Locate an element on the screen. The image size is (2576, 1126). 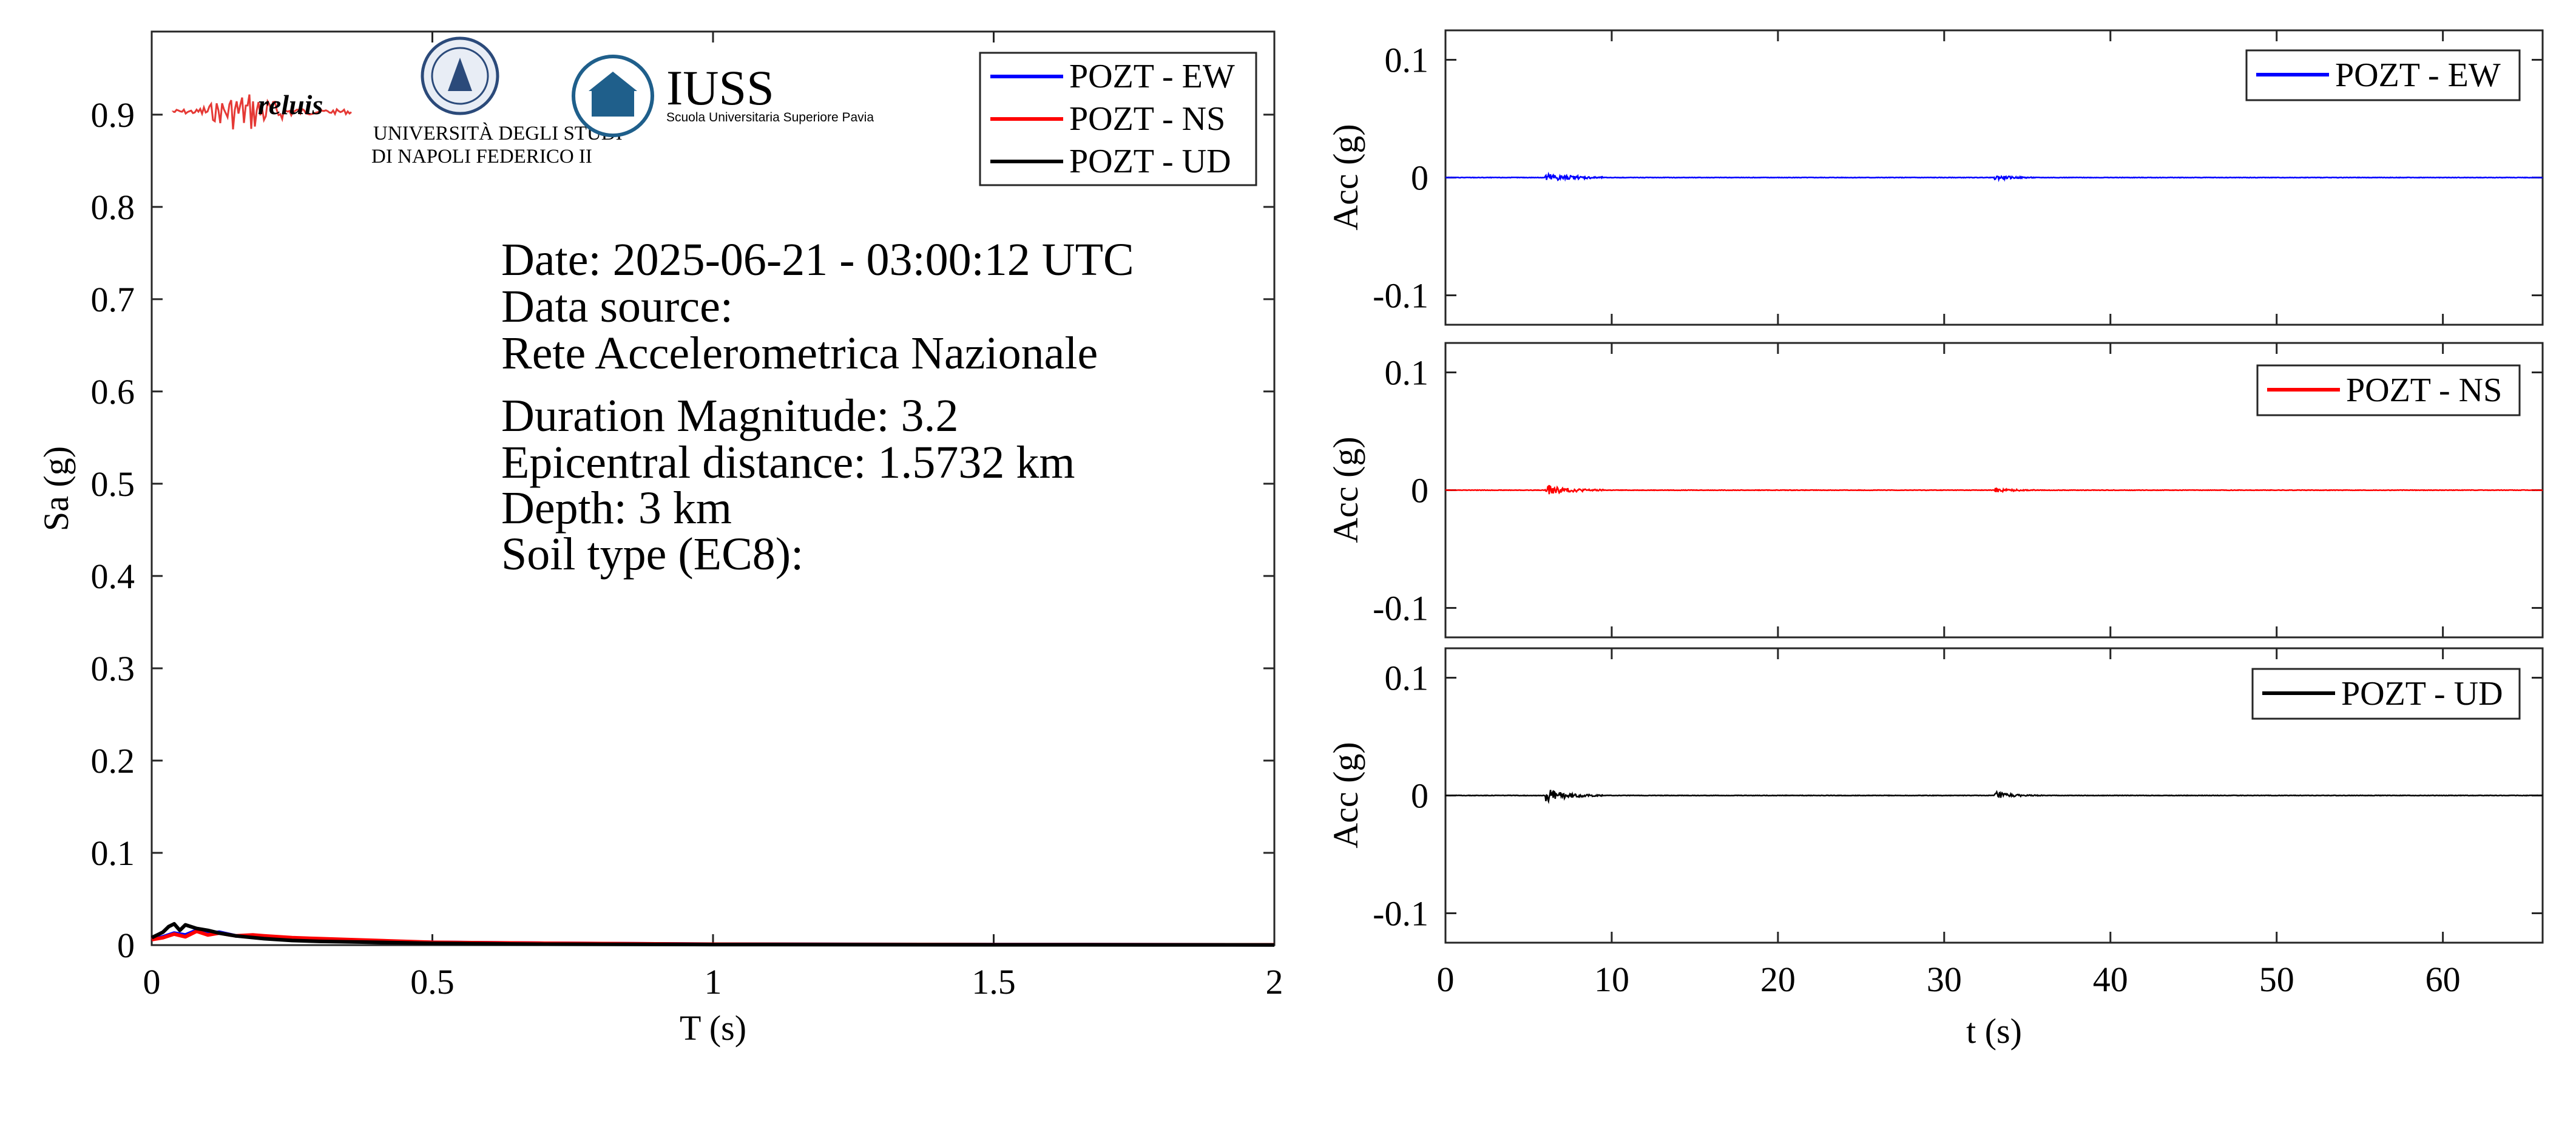
ud-legend: POZT - UD is located at coordinates (2386, 694).